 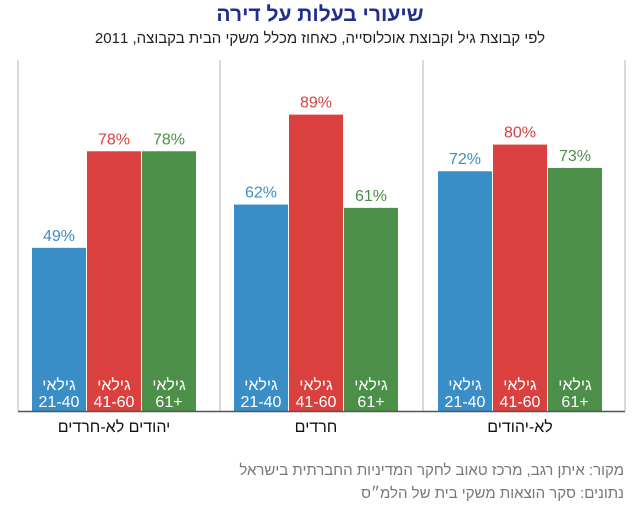 I want to click on value-label: 49%, so click(x=59, y=236).